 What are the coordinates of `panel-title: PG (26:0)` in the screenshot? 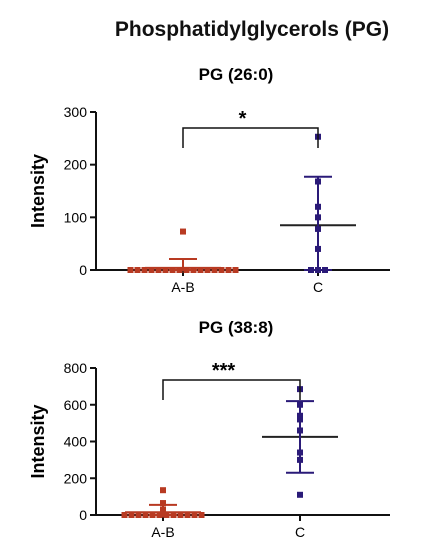 It's located at (236, 74).